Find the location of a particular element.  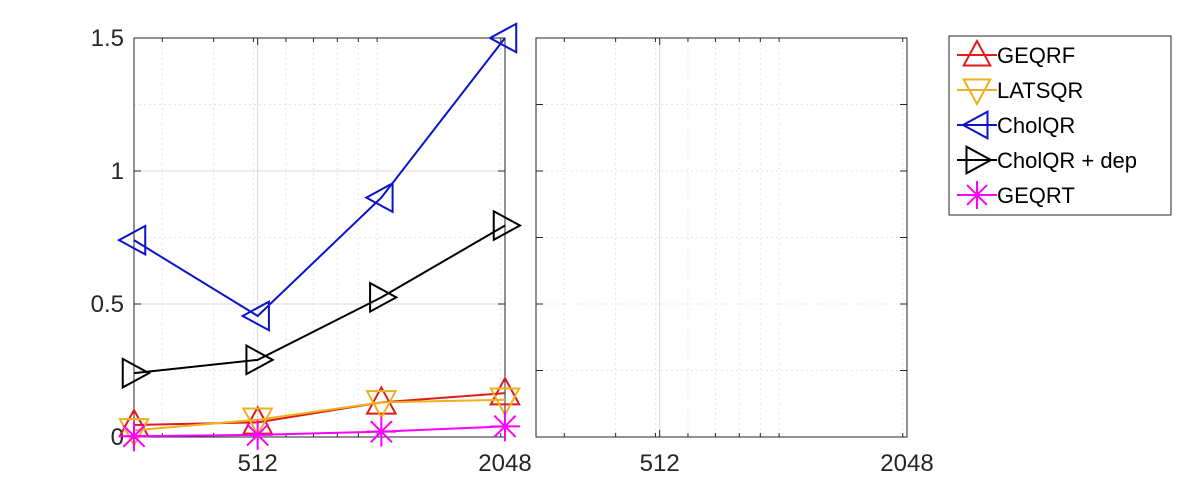

legend-label-geqrt: GEQRT is located at coordinates (1036, 195).